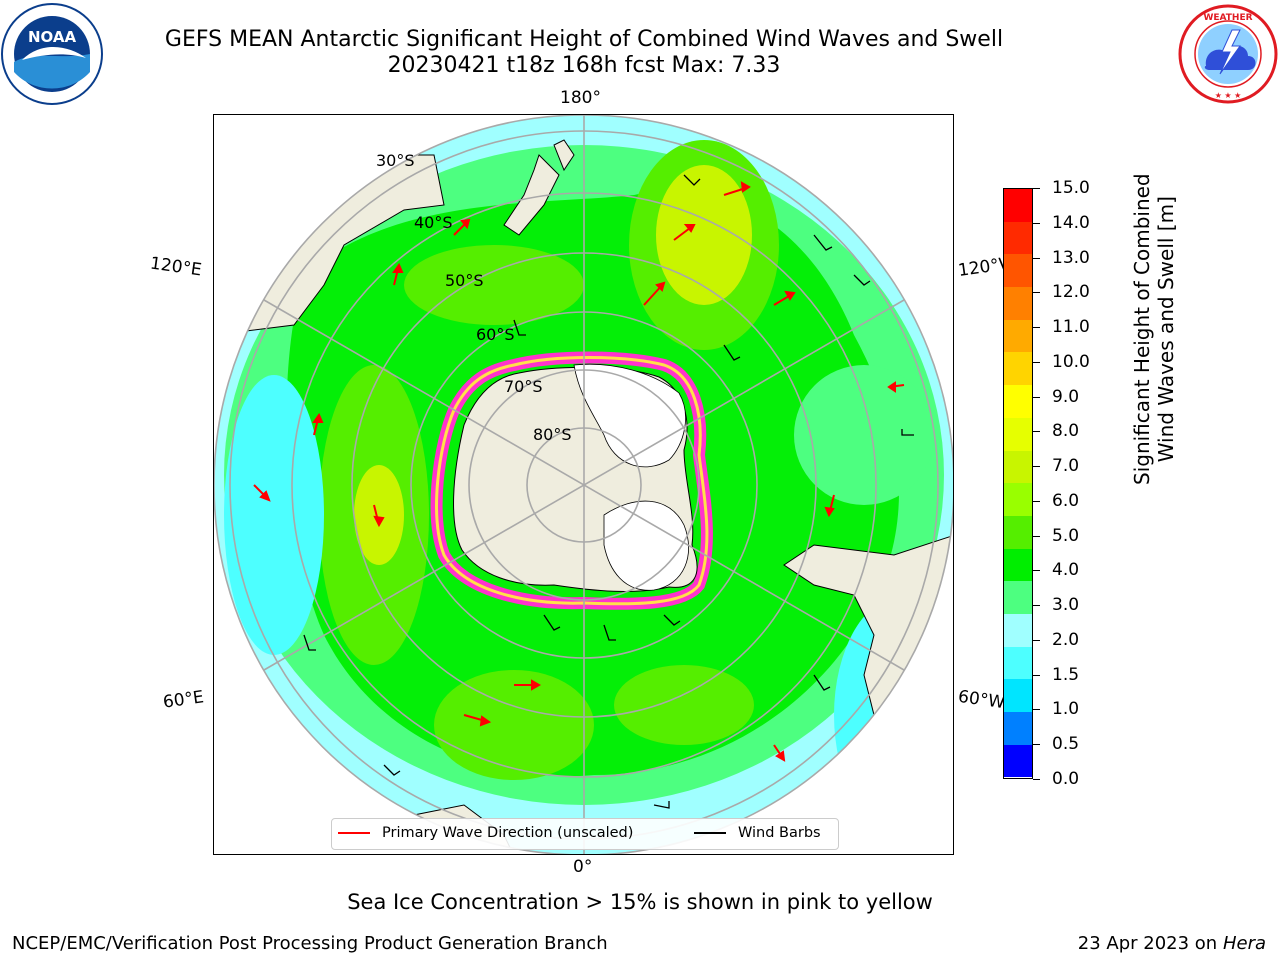 This screenshot has height=960, width=1280. I want to click on colorbar-tick-label: 1.5, so click(1066, 674).